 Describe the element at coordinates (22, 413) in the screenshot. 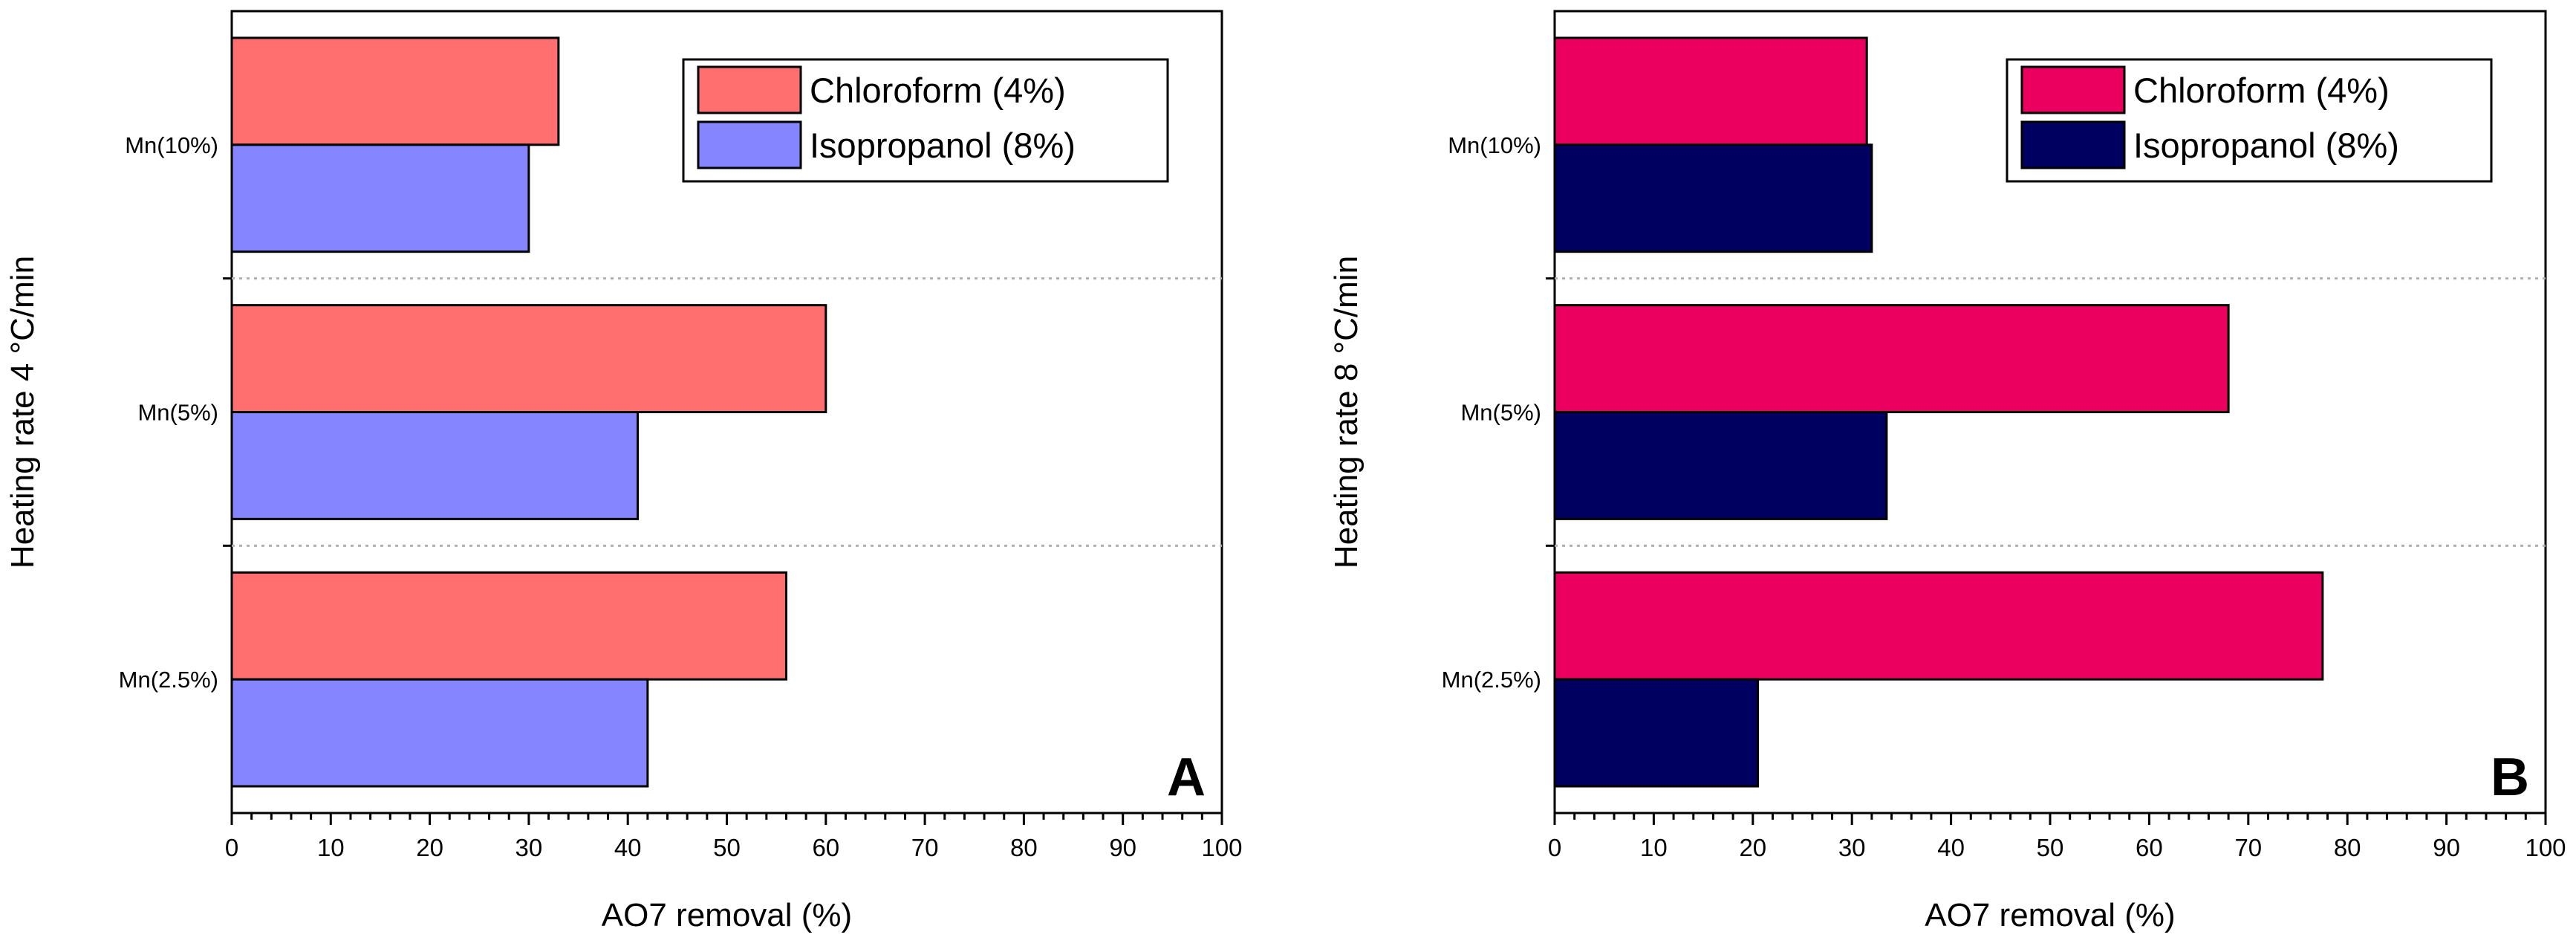

I see `y-axis-title: Heating rate 4 °C/min` at that location.